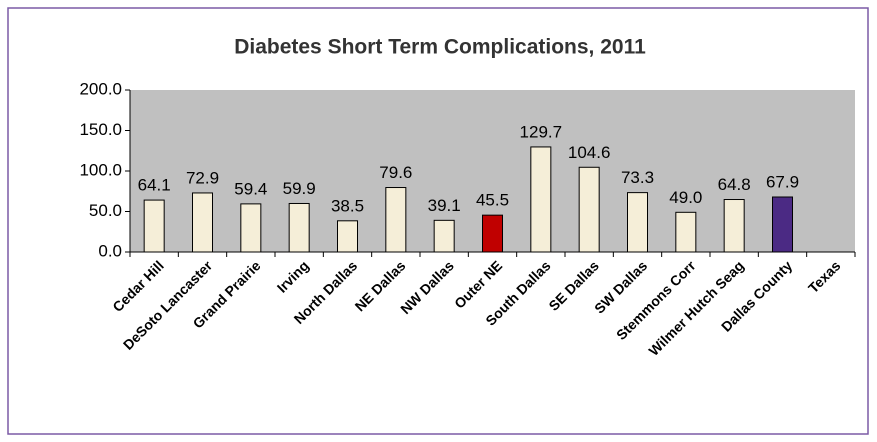  Describe the element at coordinates (299, 188) in the screenshot. I see `data-label: 59.9` at that location.